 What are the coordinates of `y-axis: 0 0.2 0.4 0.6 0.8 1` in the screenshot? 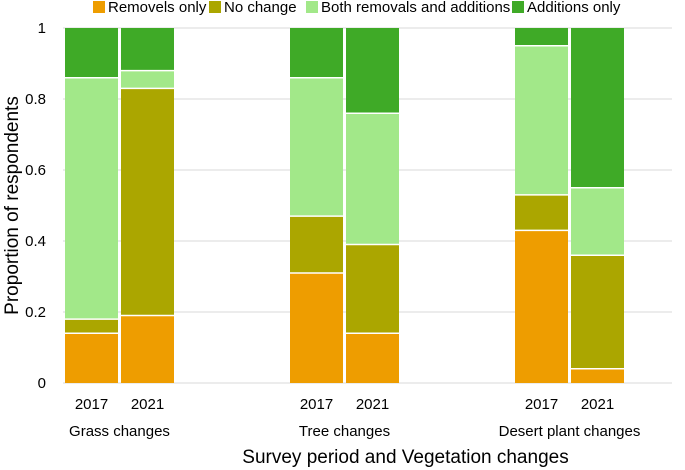 It's located at (35, 206).